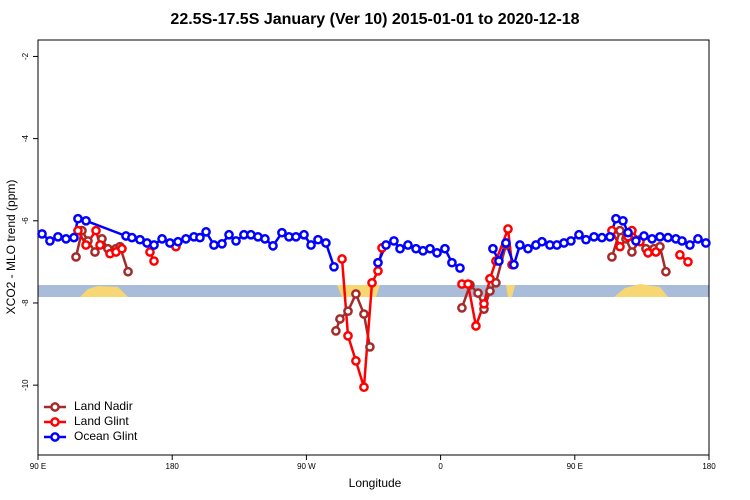 This screenshot has width=750, height=500. Describe the element at coordinates (103, 406) in the screenshot. I see `legend-label: Land Nadir` at that location.